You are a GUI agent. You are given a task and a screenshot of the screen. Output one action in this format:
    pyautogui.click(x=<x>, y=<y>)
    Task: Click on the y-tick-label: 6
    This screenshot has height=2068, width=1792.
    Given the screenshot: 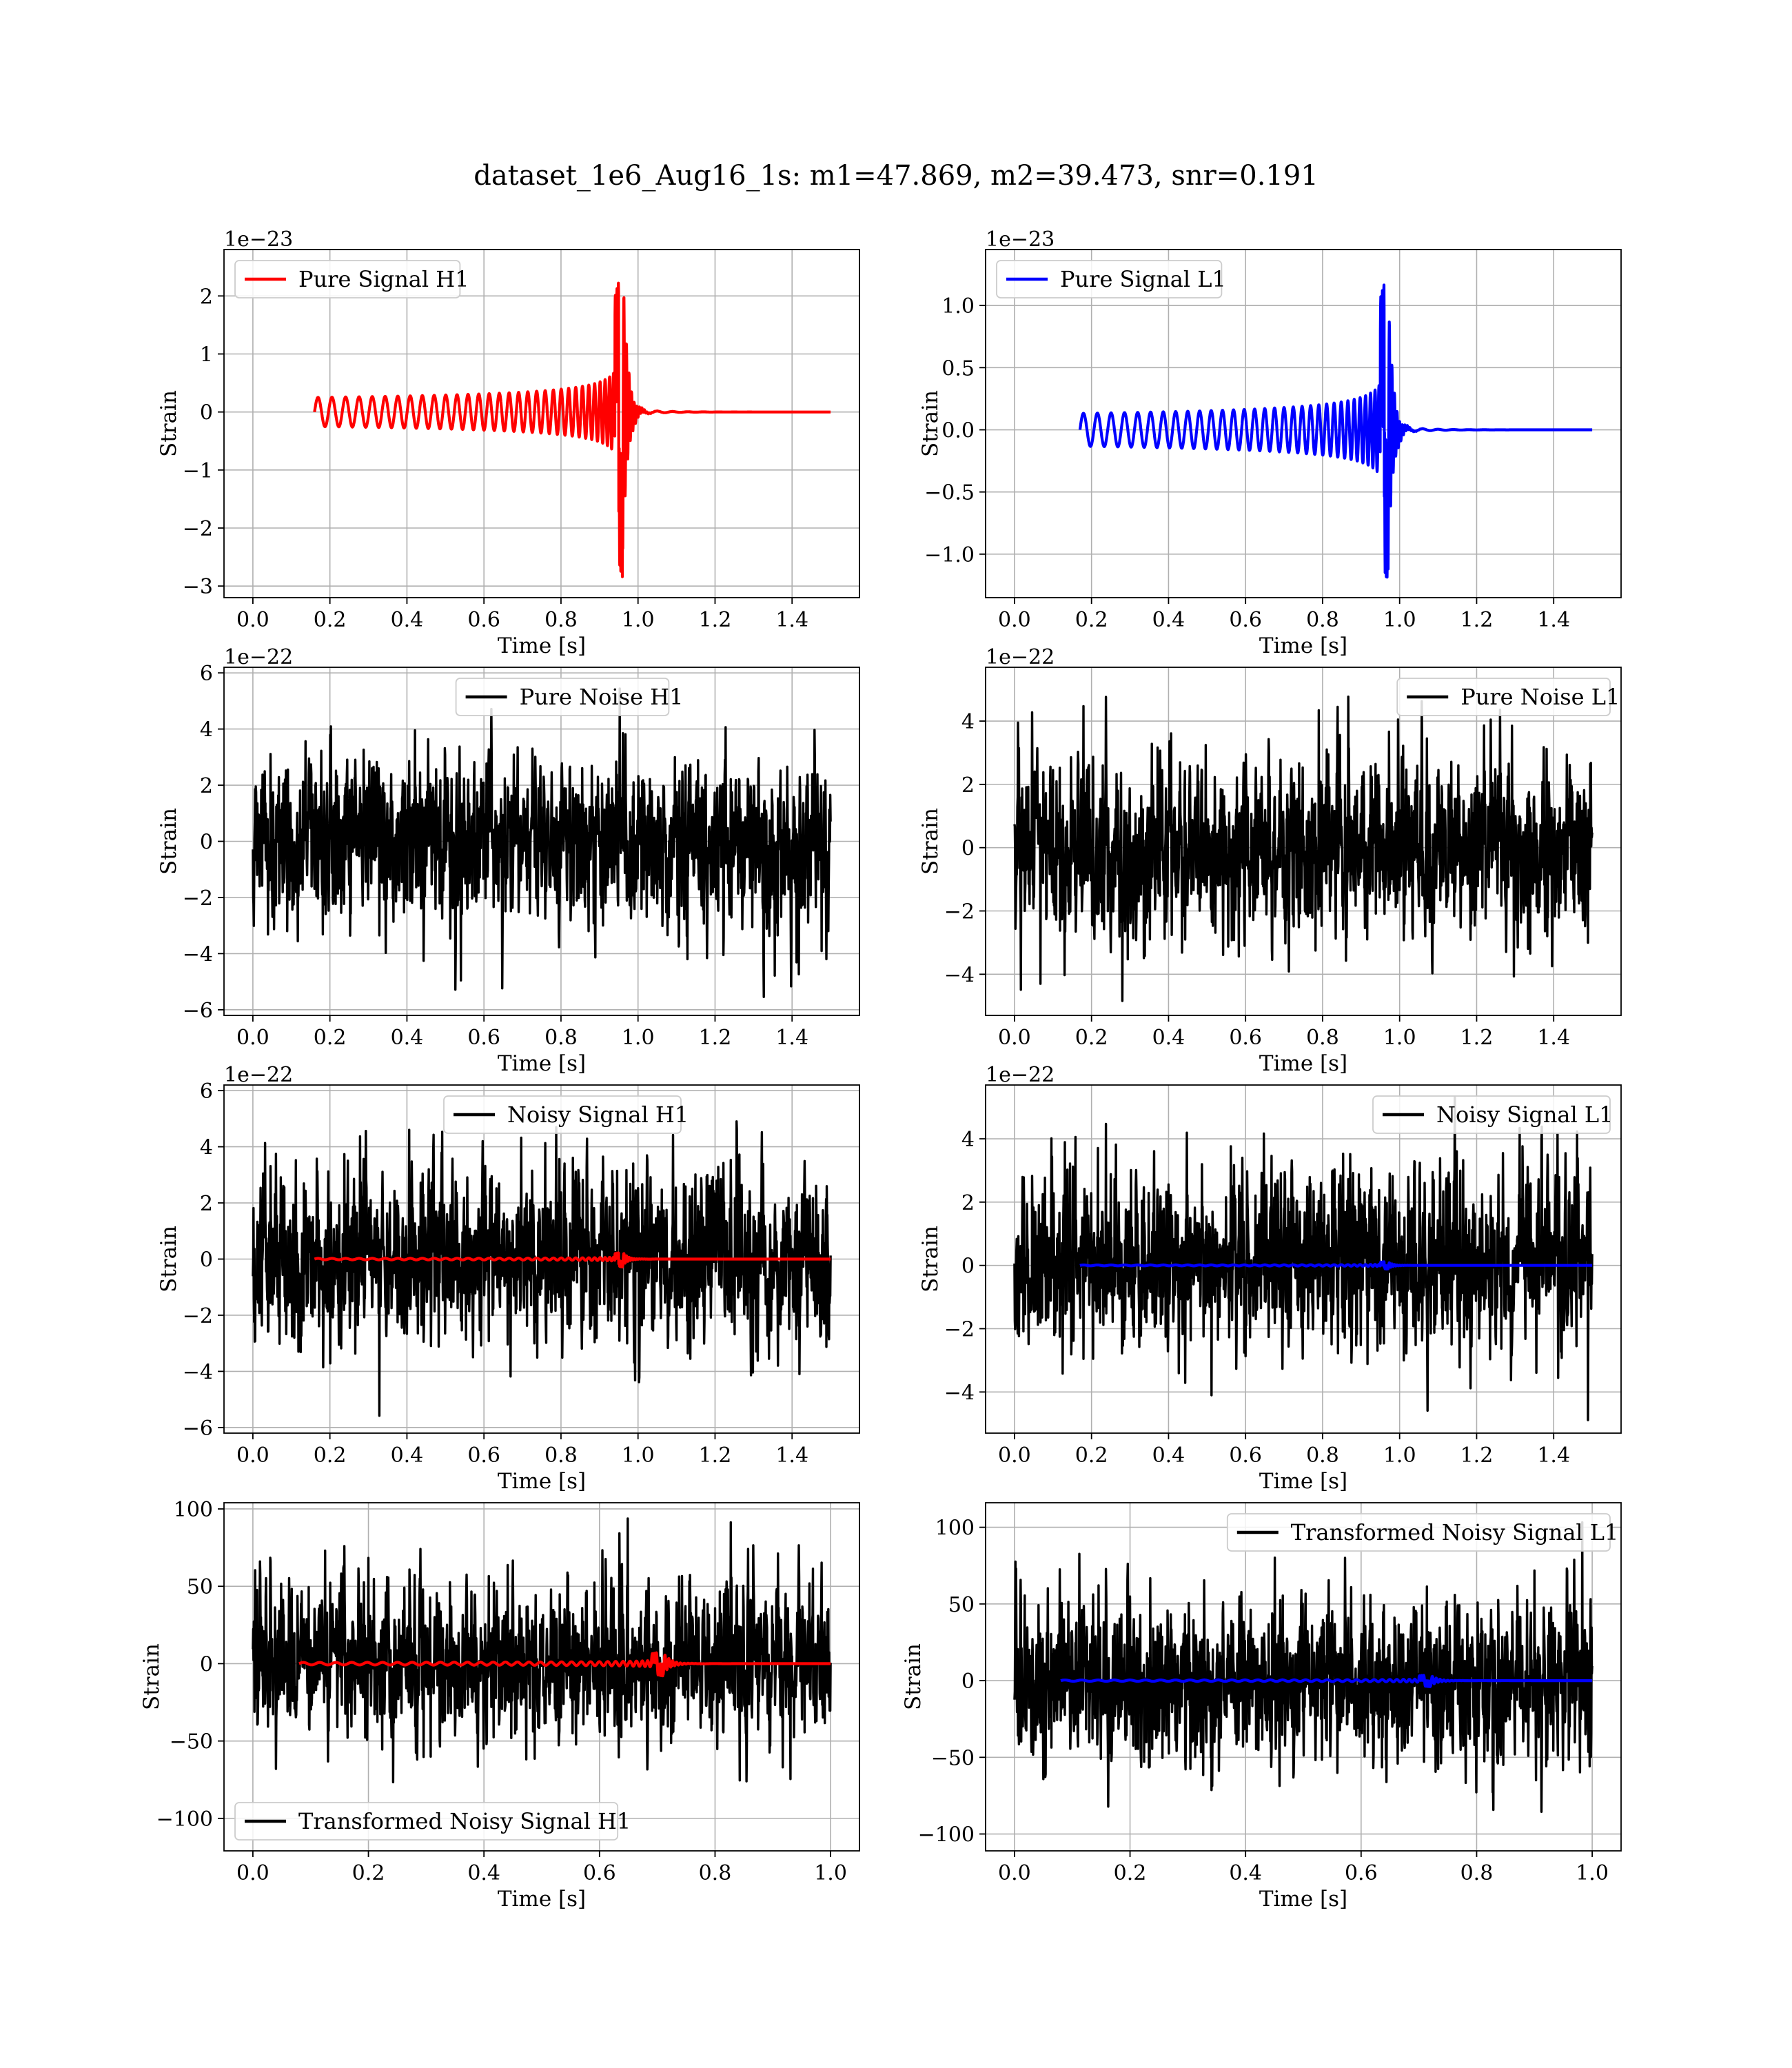 What is the action you would take?
    pyautogui.click(x=206, y=1091)
    